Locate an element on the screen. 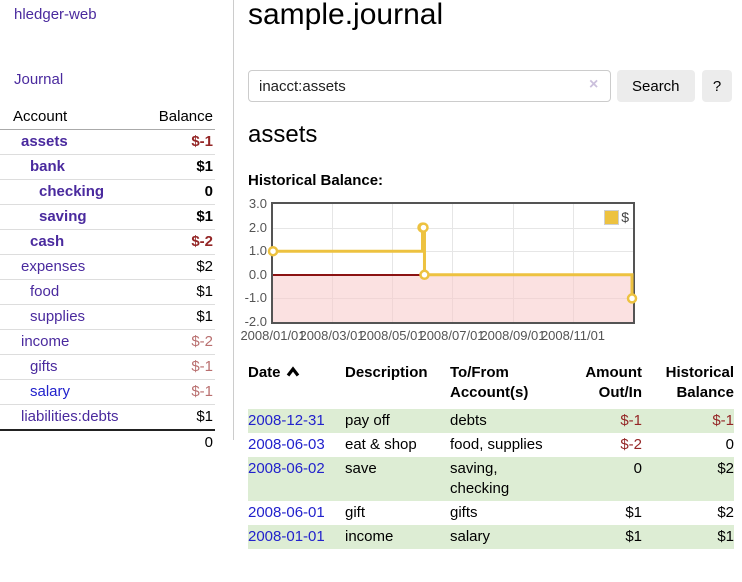 This screenshot has width=742, height=582. transaction-description: pay off is located at coordinates (367, 420).